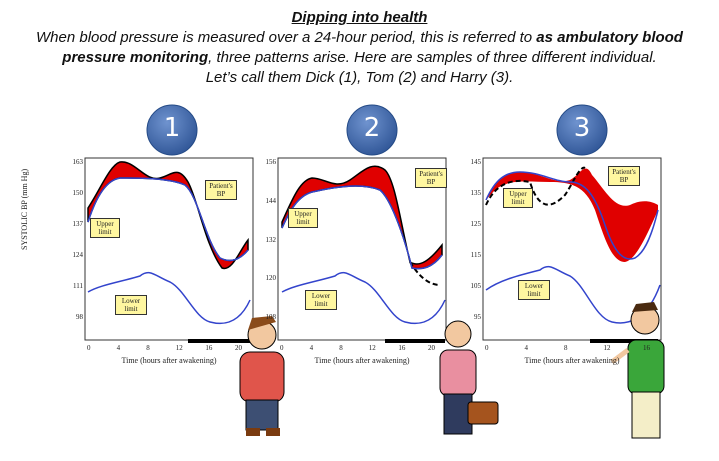 Image resolution: width=719 pixels, height=461 pixels. Describe the element at coordinates (477, 317) in the screenshot. I see `y-tick-label: 95` at that location.